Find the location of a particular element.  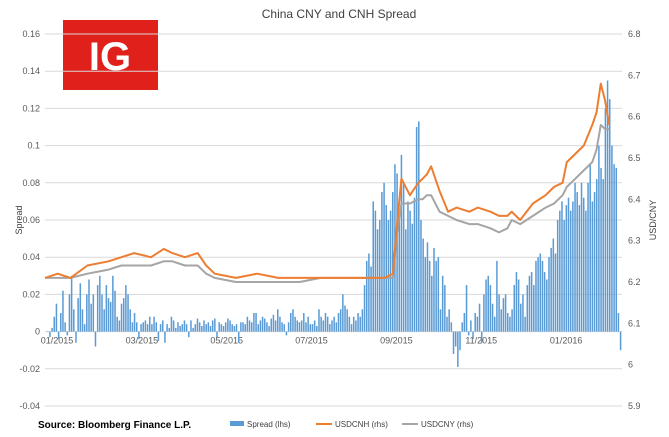

chart-title: China CNY and CNH Spread is located at coordinates (339, 14).